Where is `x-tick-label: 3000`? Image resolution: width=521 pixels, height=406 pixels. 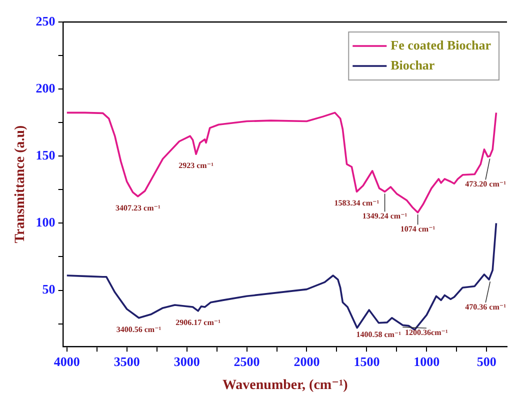 x-tick-label: 3000 is located at coordinates (187, 361).